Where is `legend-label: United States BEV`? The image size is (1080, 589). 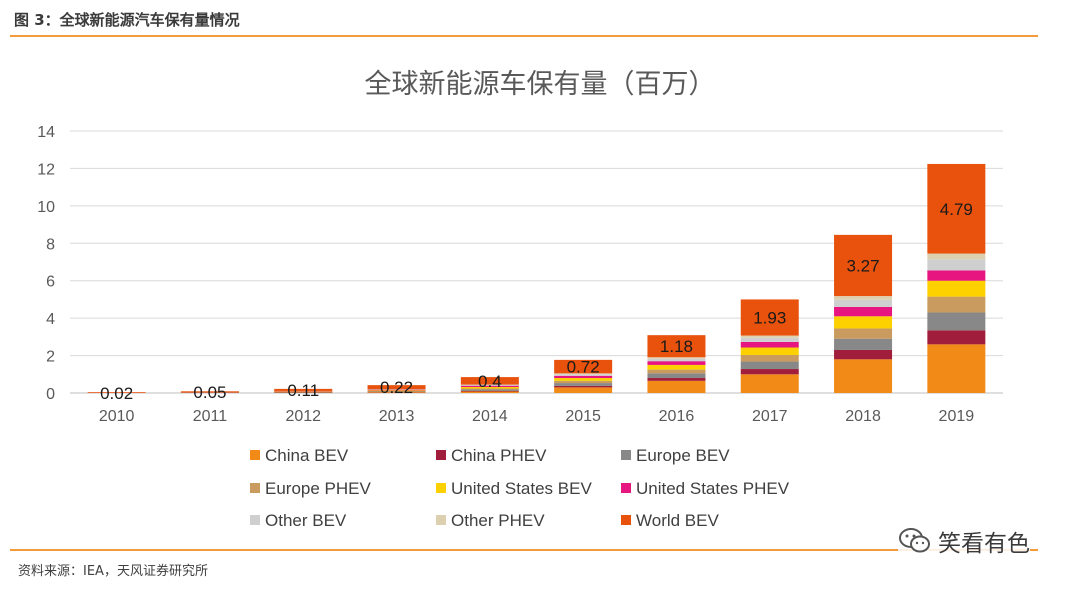
legend-label: United States BEV is located at coordinates (521, 488).